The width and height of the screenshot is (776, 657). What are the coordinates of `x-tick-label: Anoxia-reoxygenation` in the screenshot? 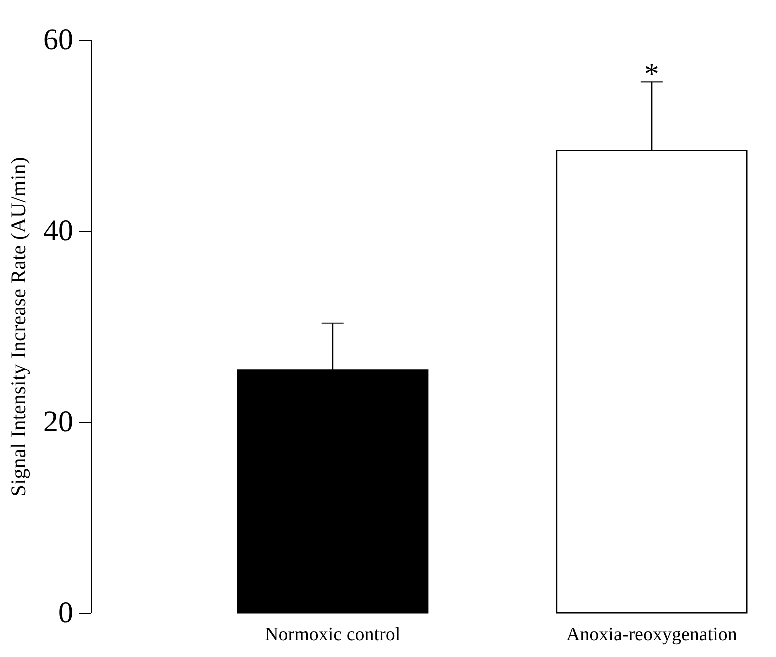 It's located at (652, 635).